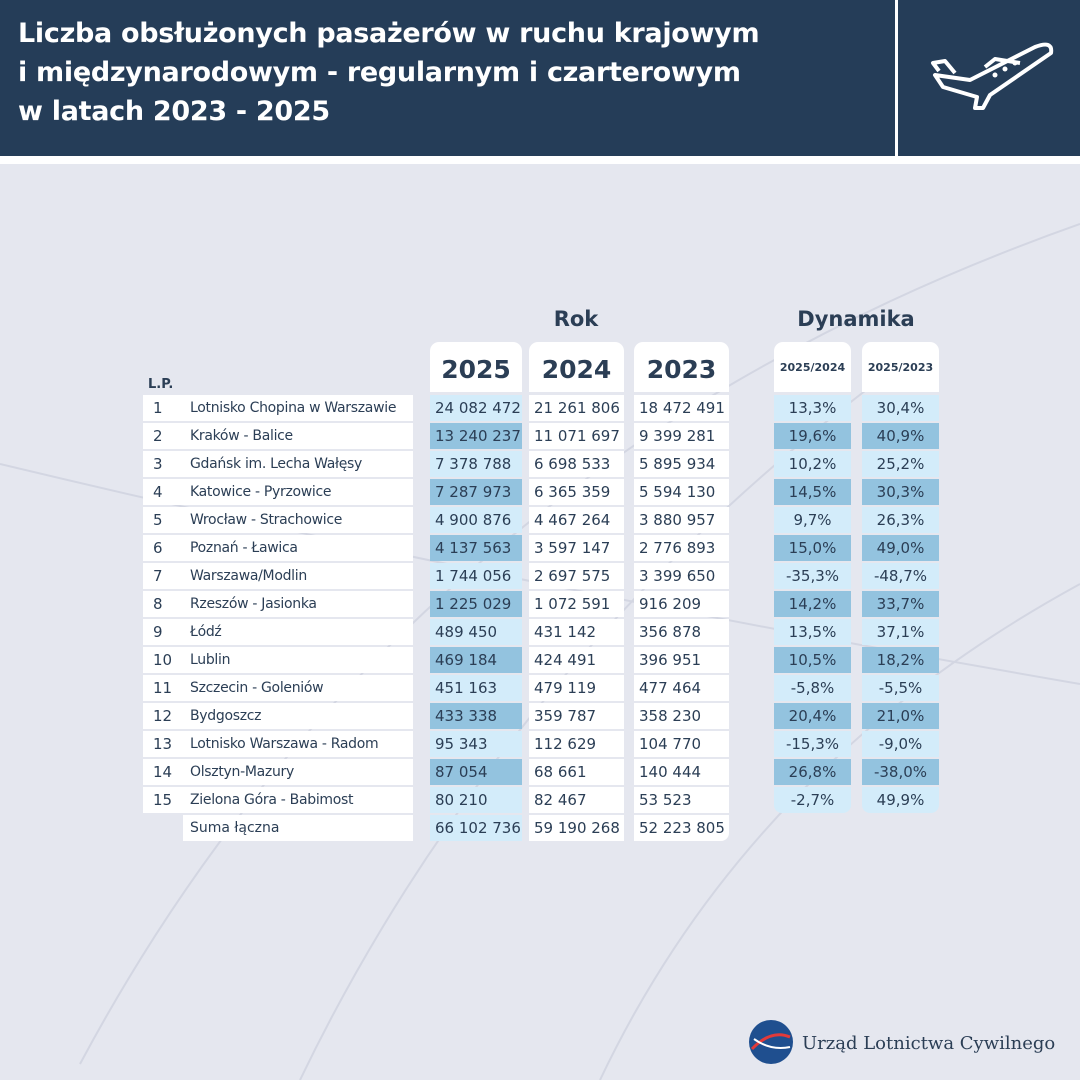 This screenshot has height=1080, width=1080. Describe the element at coordinates (812, 464) in the screenshot. I see `growth-rate: 10,2%` at that location.